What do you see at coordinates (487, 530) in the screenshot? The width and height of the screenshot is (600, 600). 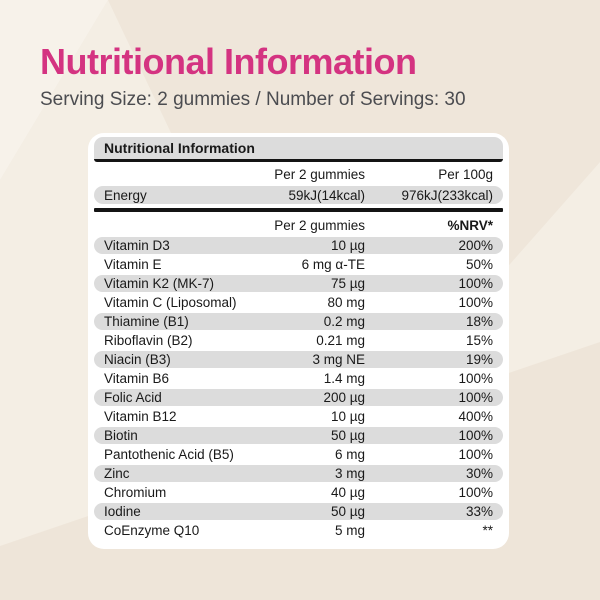 I see `nutrient-nrv: **` at bounding box center [487, 530].